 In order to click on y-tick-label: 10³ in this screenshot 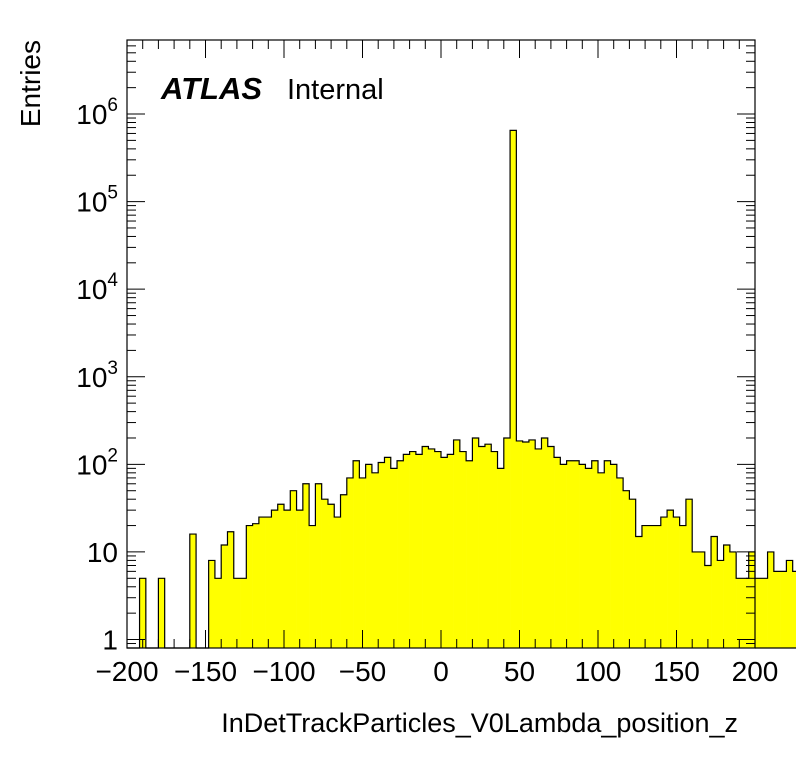, I will do `click(97, 375)`.